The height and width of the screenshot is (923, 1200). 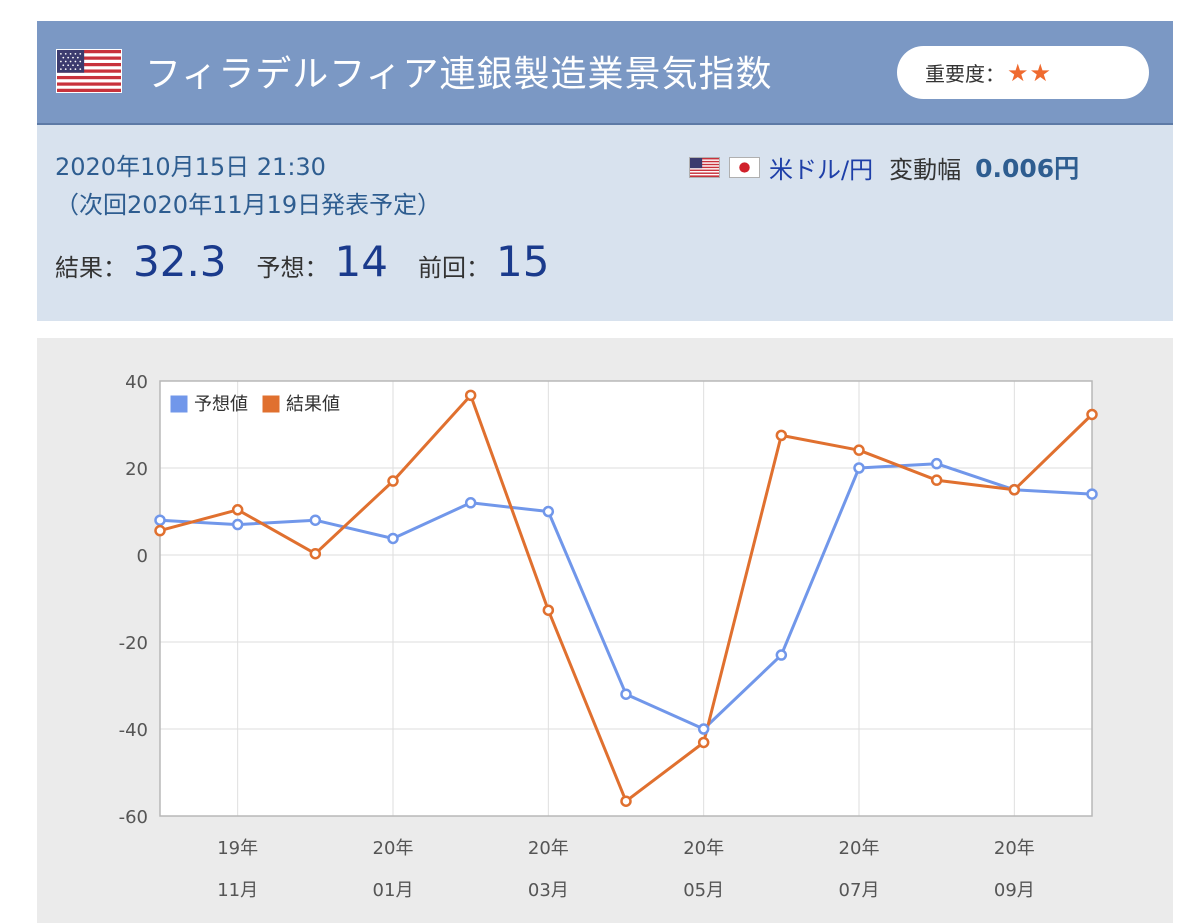 I want to click on x-tick-year: 19年, so click(x=237, y=848).